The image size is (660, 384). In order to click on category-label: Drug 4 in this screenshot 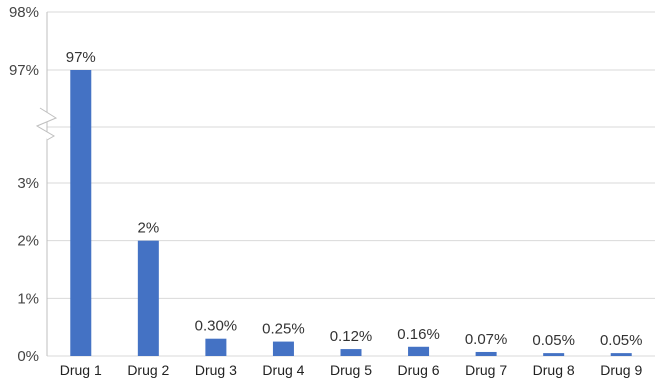, I will do `click(283, 370)`.